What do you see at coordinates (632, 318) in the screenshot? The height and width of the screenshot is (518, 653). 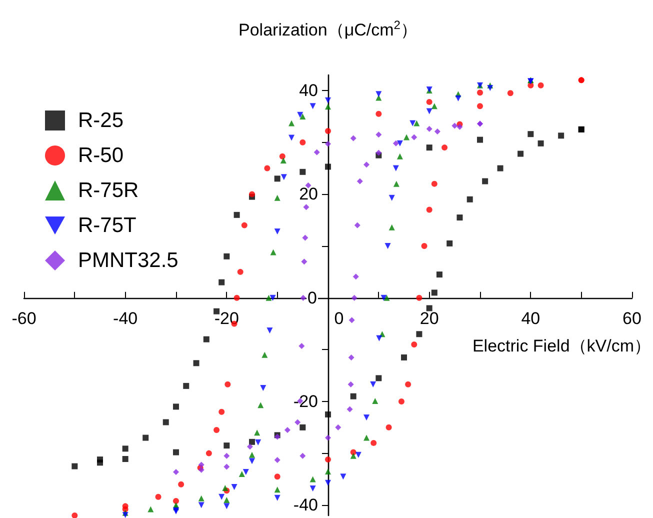 I see `x-tick-label: 60` at bounding box center [632, 318].